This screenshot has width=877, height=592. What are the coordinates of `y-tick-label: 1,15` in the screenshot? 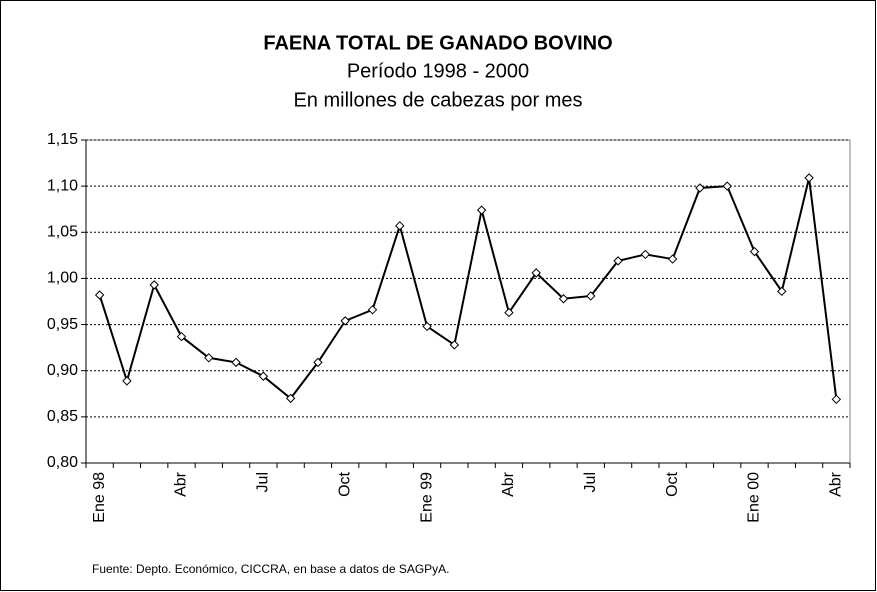 It's located at (62, 139).